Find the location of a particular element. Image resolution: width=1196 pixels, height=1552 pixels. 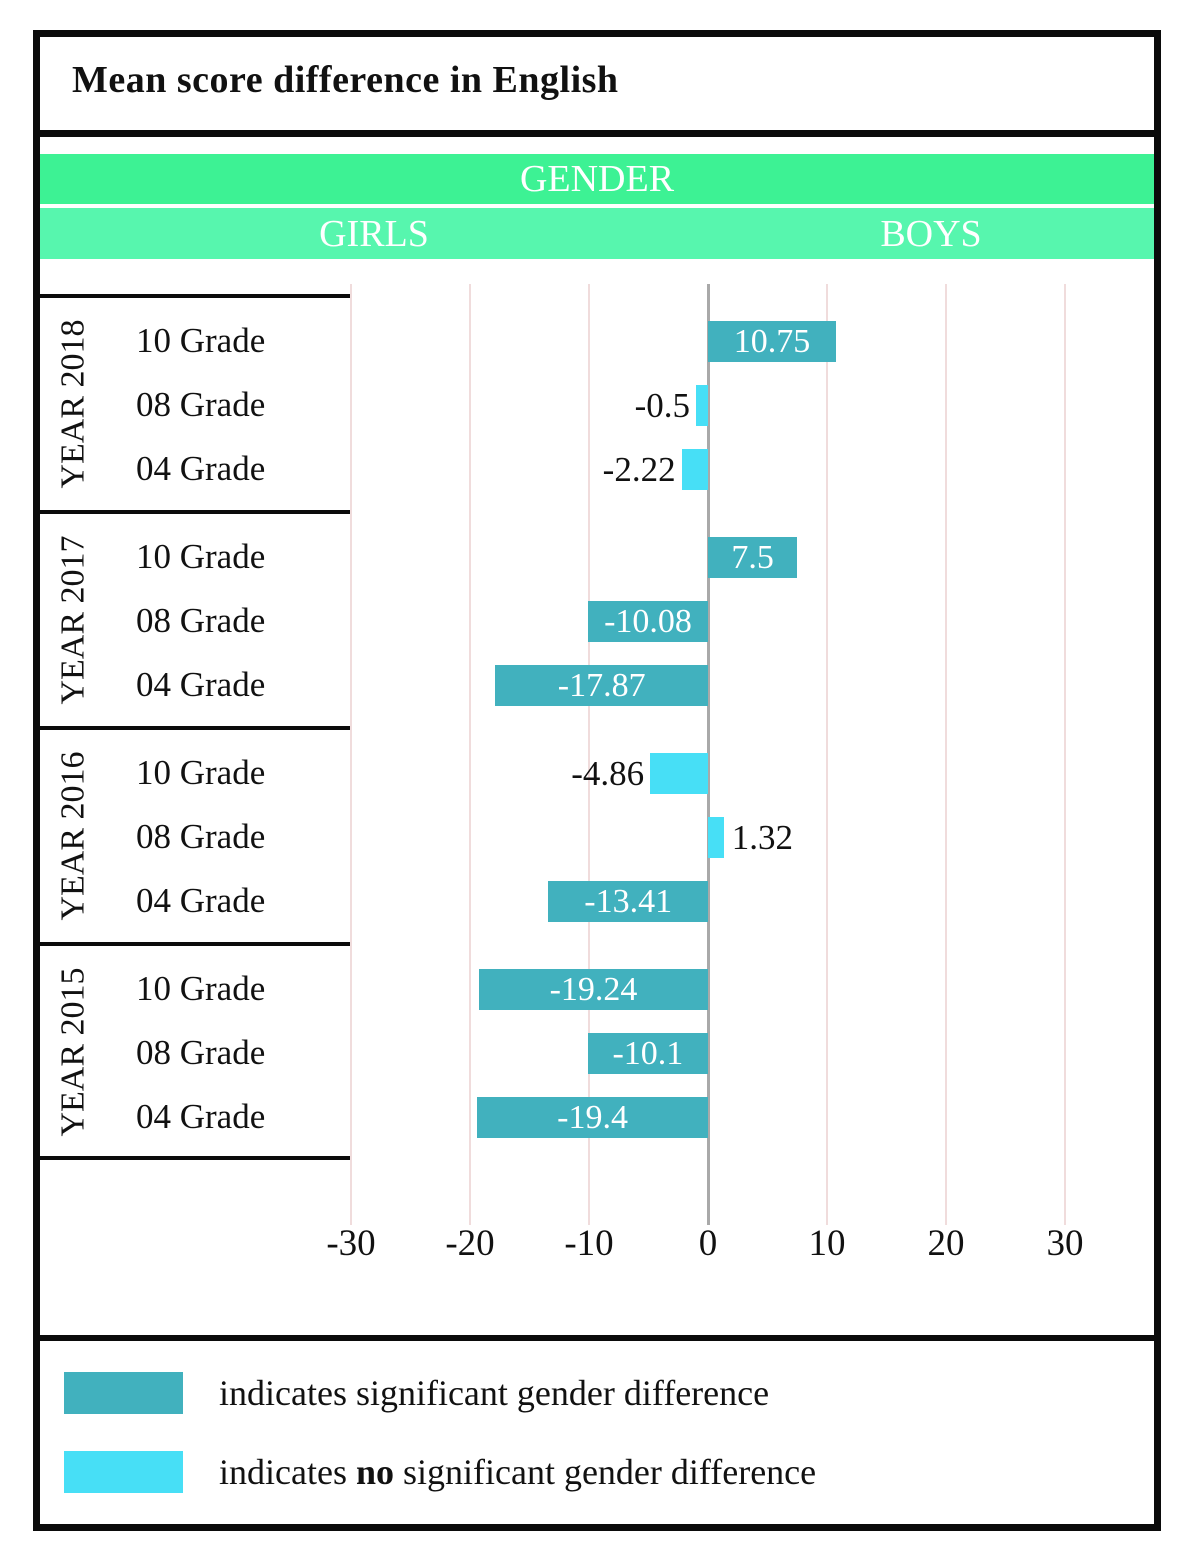

zero-gridline is located at coordinates (708, 754).